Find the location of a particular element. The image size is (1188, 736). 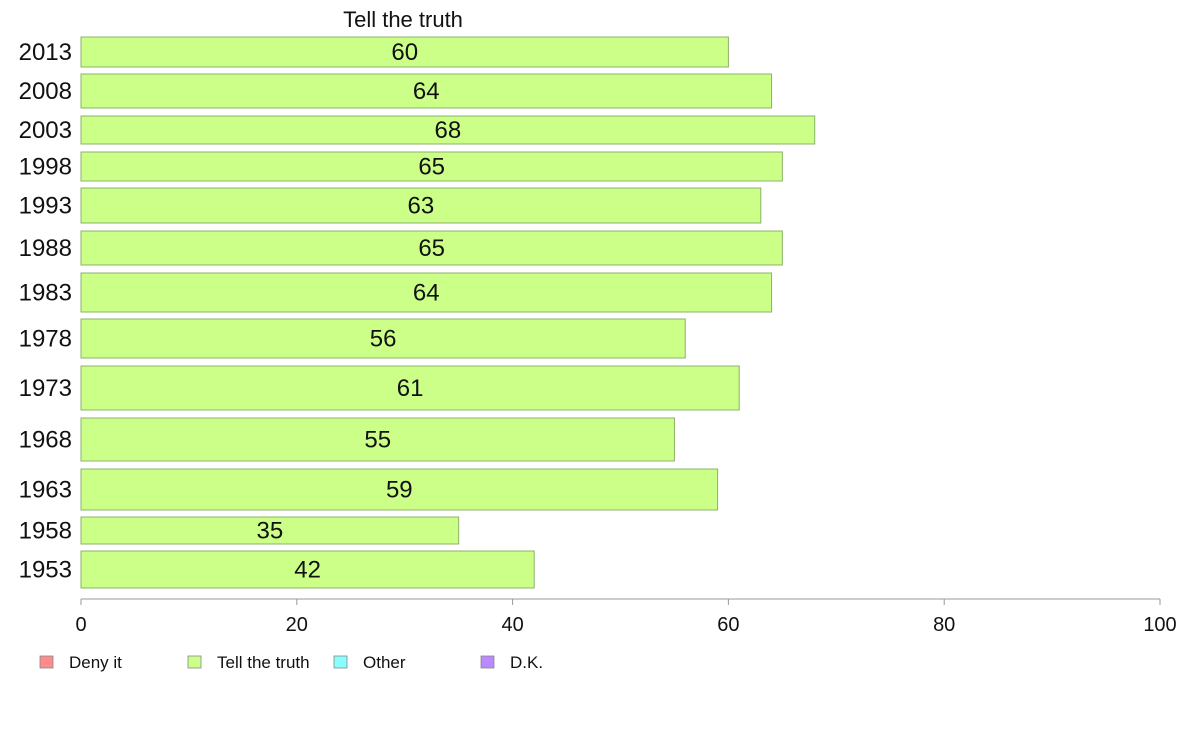

bar-1983 is located at coordinates (426, 292).